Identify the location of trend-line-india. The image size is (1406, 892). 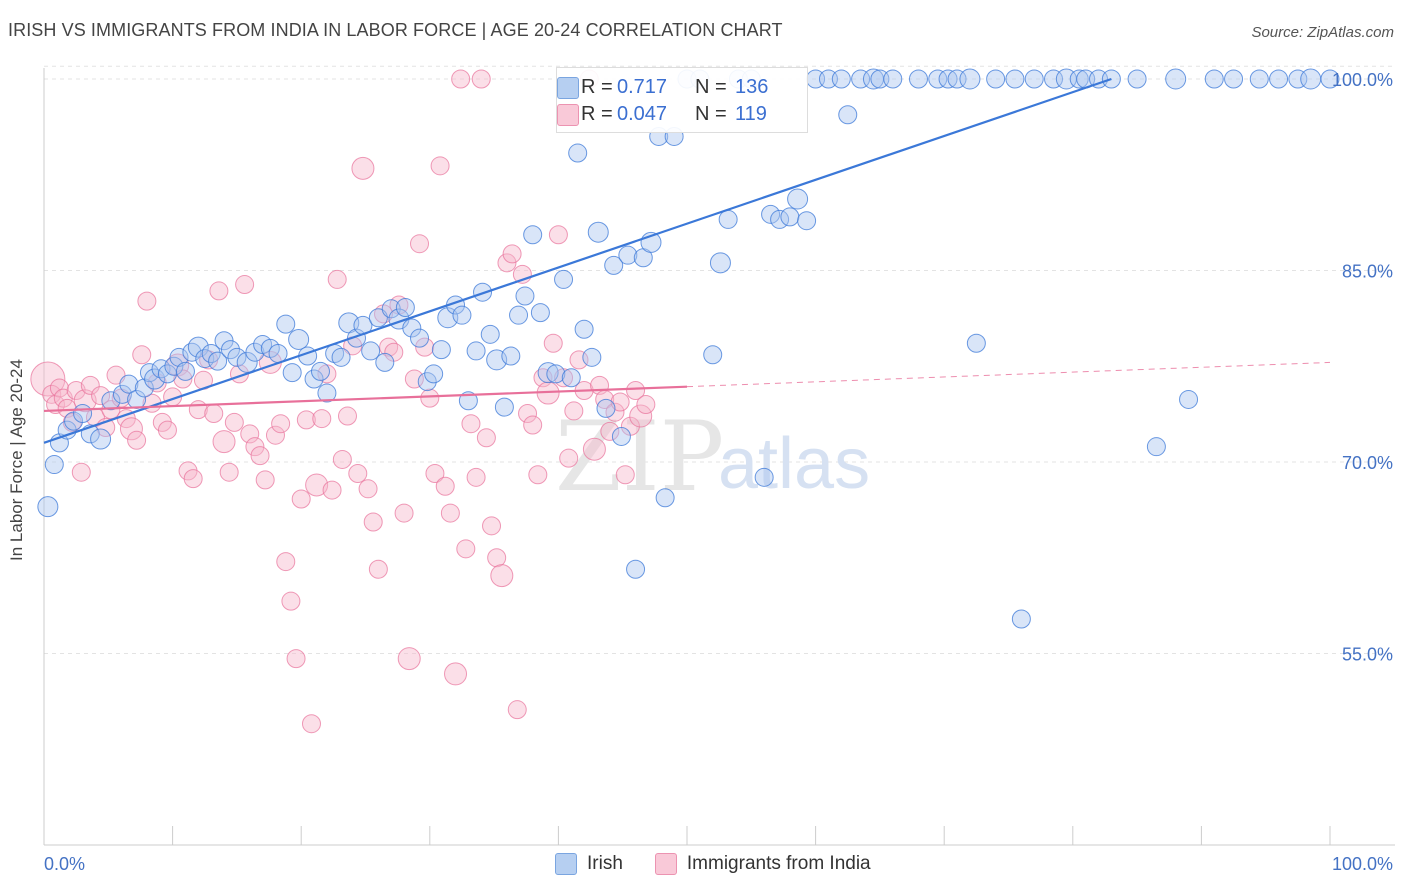
(365, 399).